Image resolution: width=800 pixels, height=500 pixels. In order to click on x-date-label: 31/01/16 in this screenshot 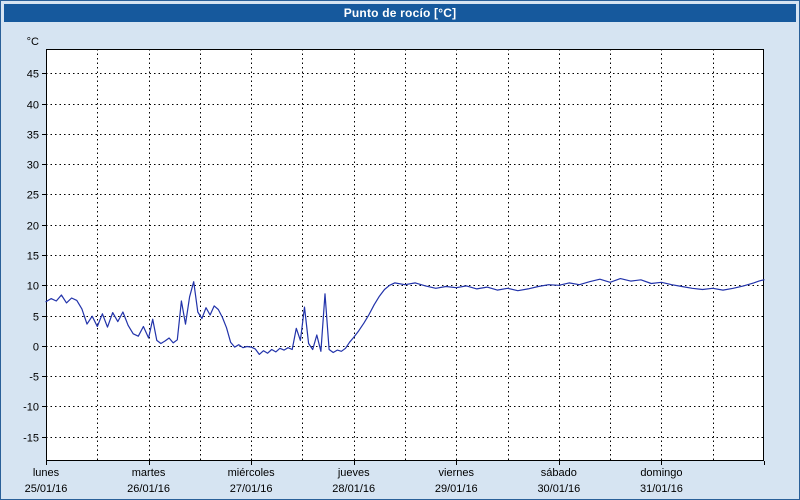, I will do `click(661, 489)`.